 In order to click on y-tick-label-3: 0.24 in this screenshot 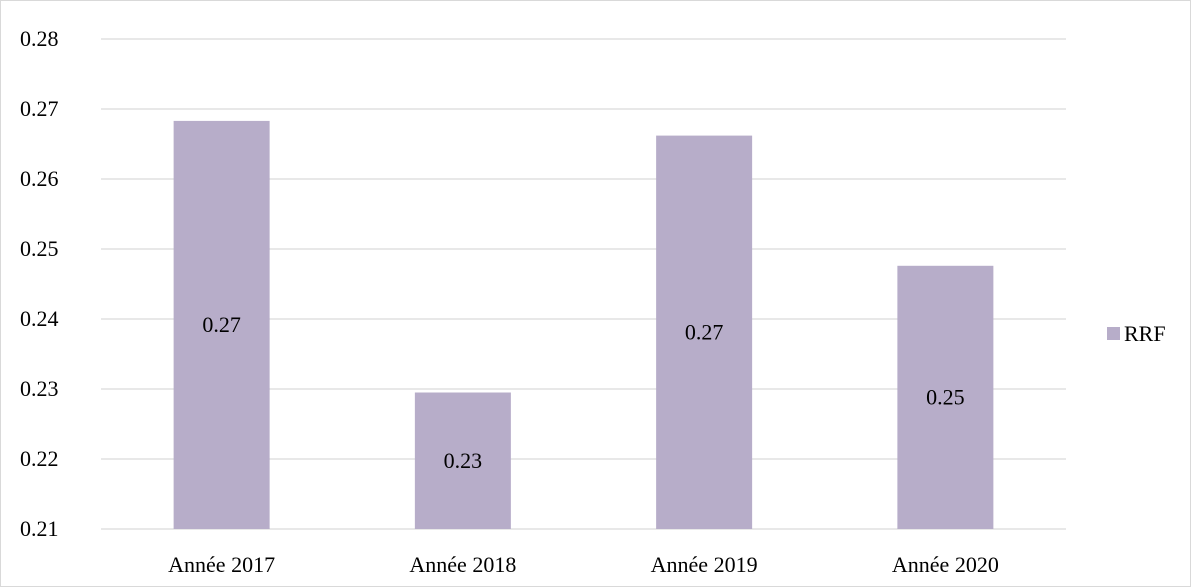, I will do `click(39, 318)`.